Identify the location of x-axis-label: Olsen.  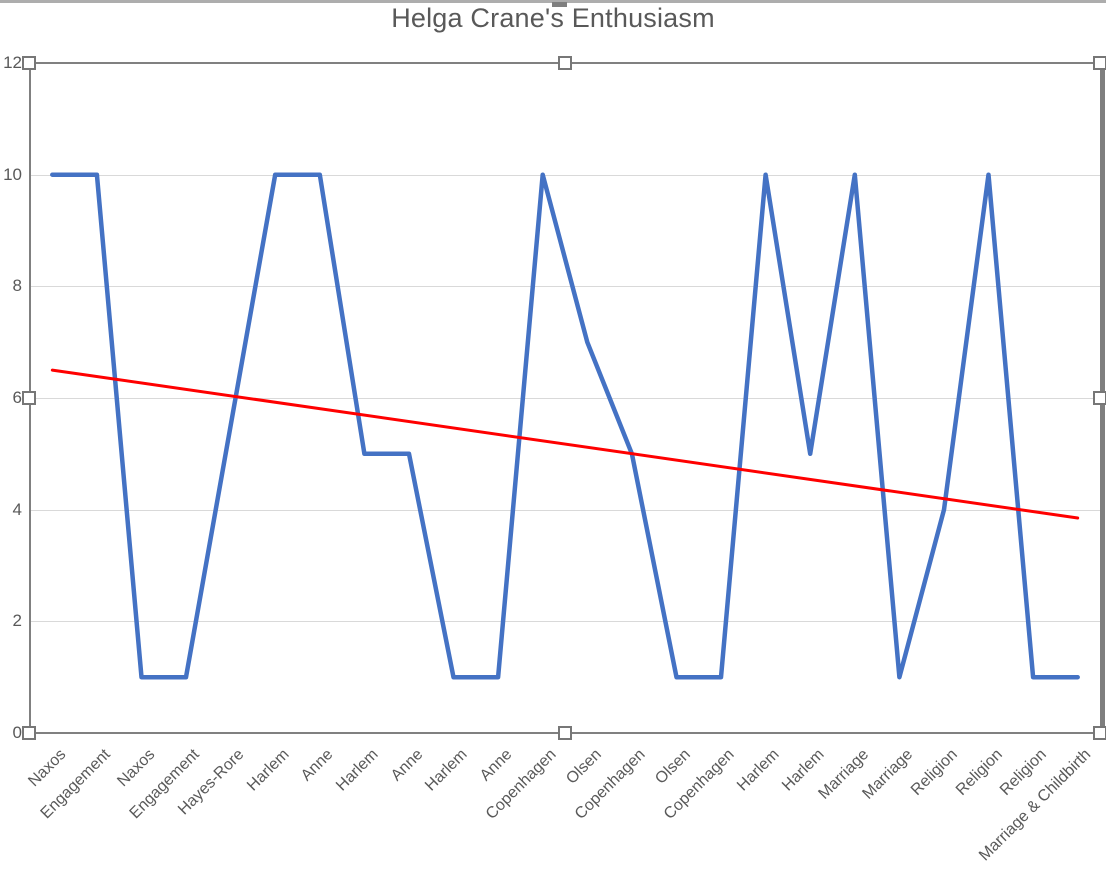
(583, 767).